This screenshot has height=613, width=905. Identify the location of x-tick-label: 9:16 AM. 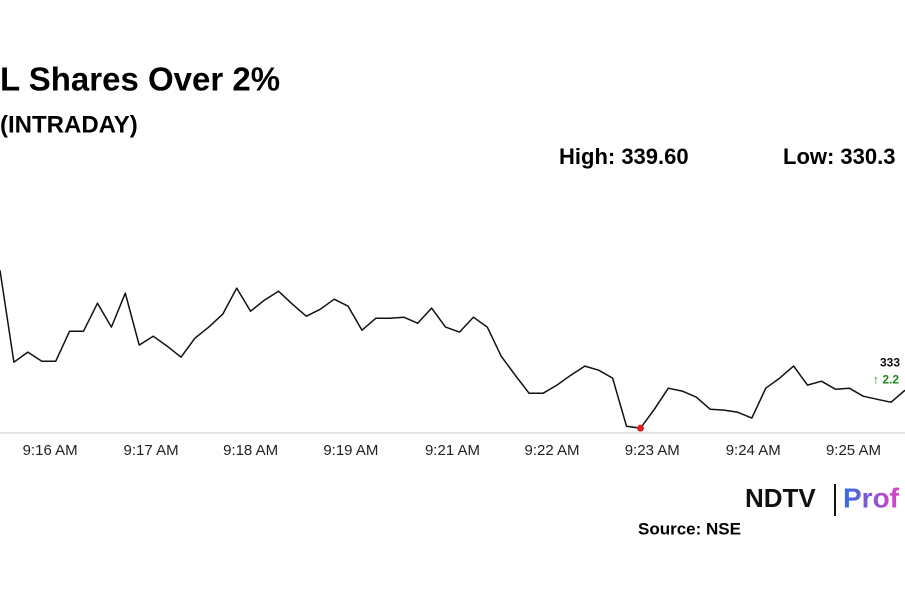
(50, 450).